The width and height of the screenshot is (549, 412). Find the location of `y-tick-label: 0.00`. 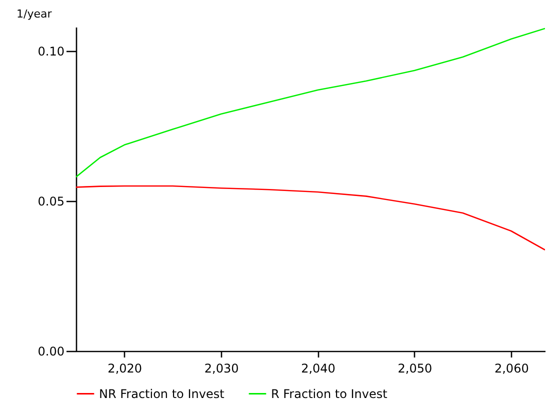

y-tick-label: 0.00 is located at coordinates (51, 351).